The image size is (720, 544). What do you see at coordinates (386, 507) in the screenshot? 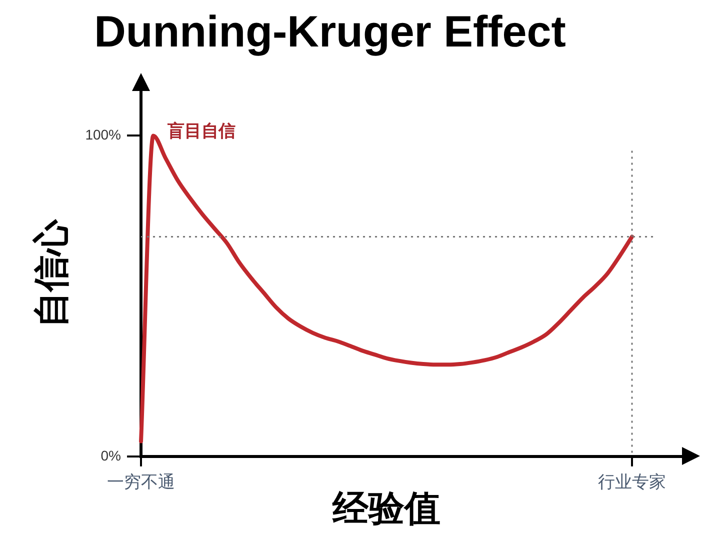
I see `x-axis-title: 经验值` at bounding box center [386, 507].